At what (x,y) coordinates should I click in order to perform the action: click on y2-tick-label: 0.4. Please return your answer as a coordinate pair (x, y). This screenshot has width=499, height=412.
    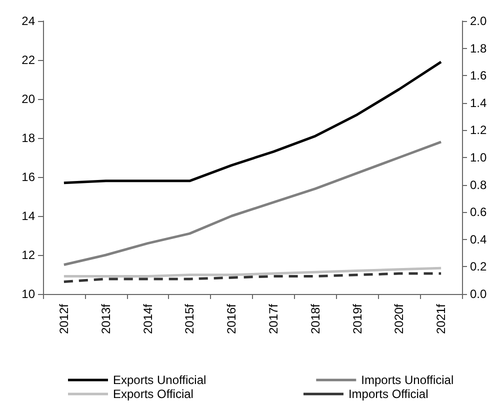
    Looking at the image, I should click on (479, 239).